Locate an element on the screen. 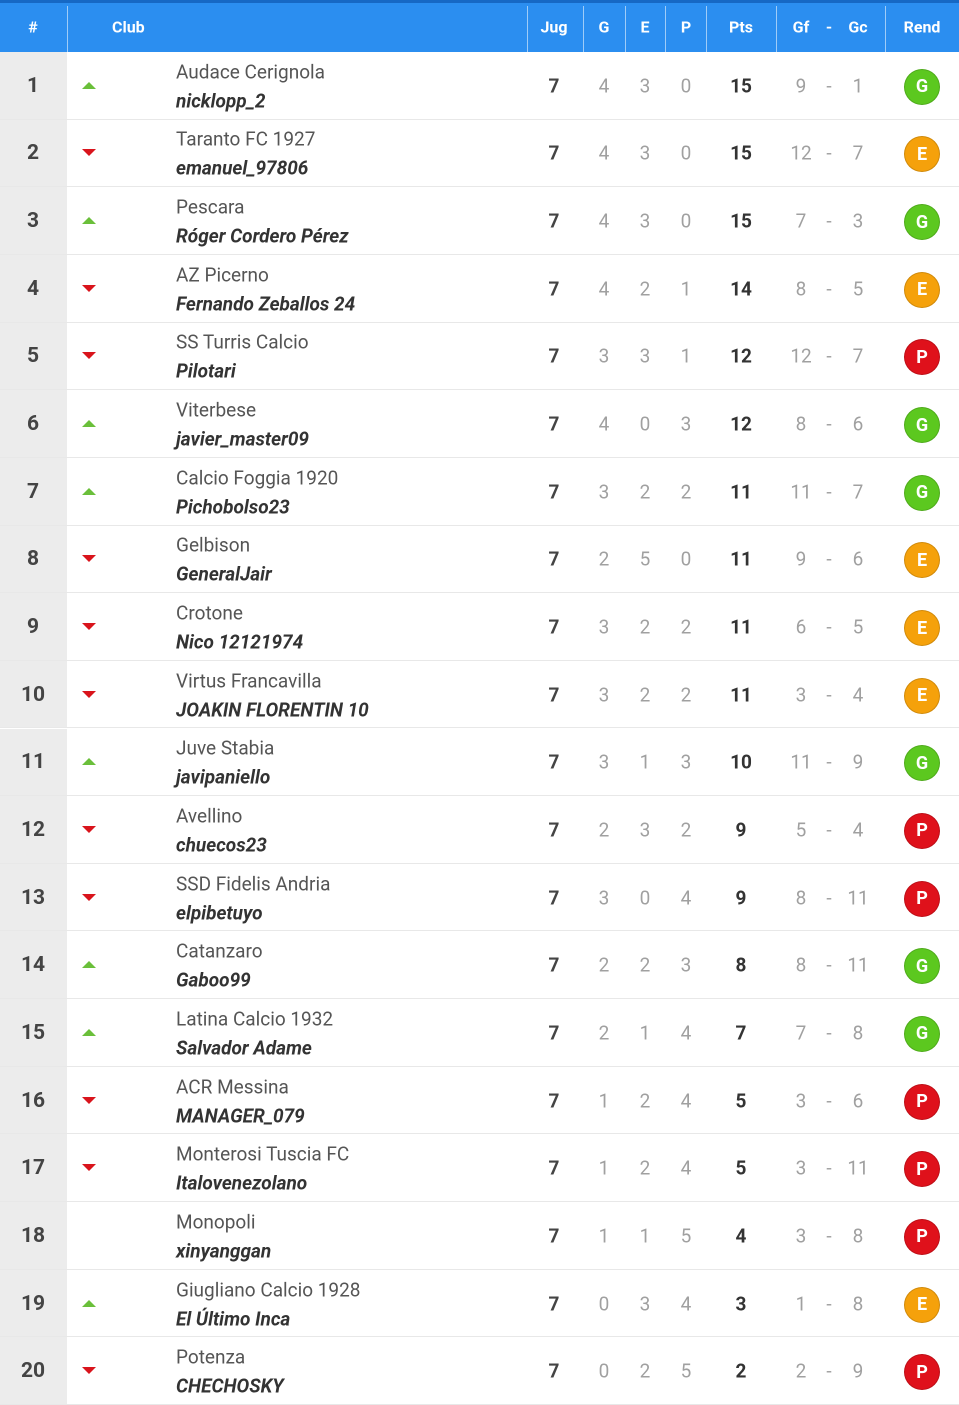 The image size is (959, 1405). manager-name: Pilotari is located at coordinates (206, 371).